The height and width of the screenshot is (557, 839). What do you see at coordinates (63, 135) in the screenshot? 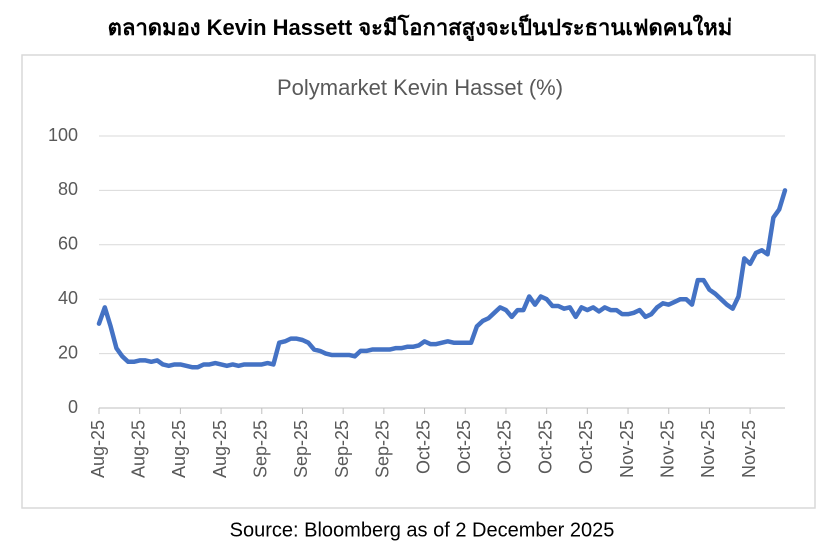
I see `y-tick-label: 100` at bounding box center [63, 135].